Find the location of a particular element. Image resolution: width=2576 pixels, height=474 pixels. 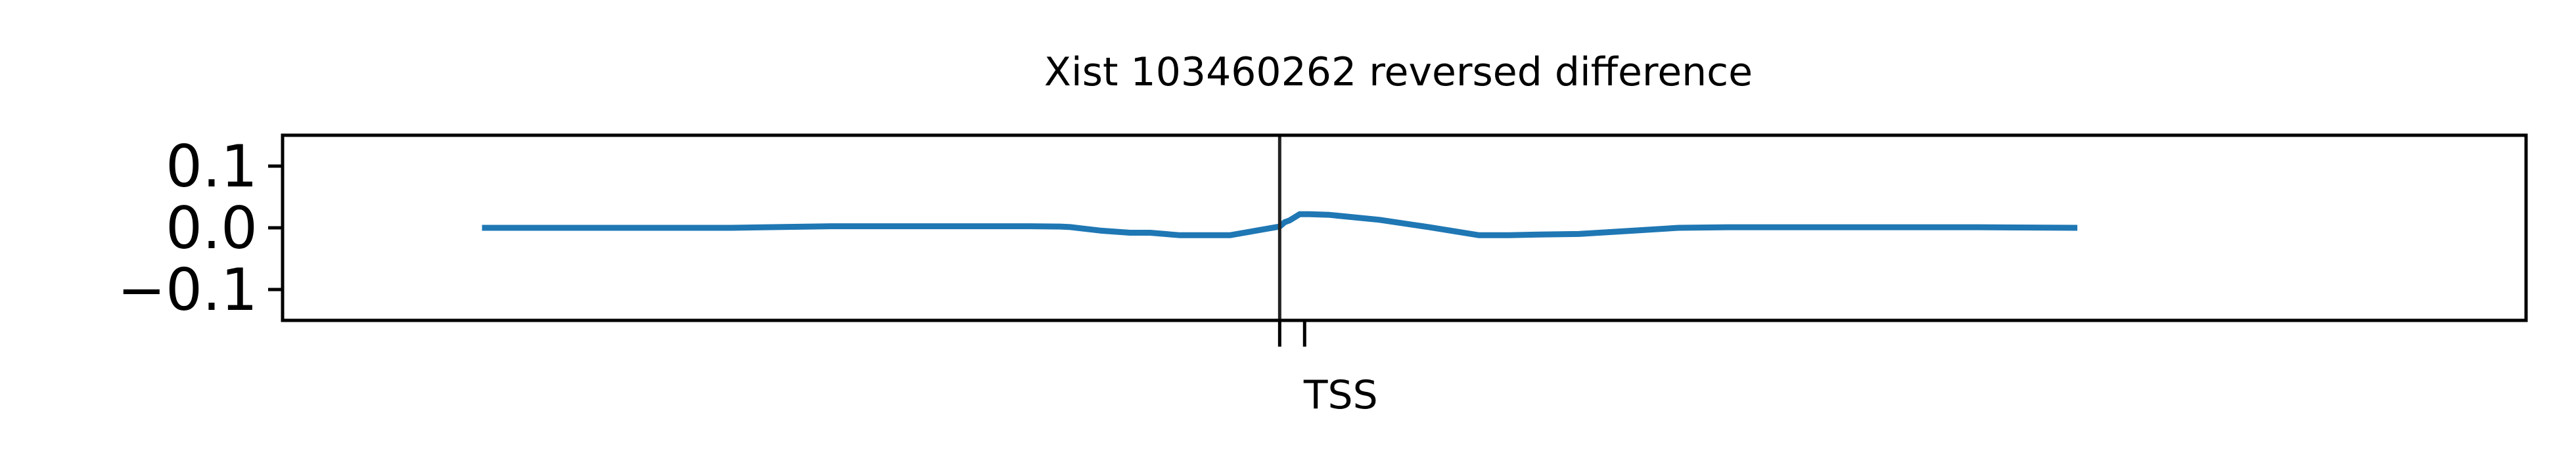

x-tick-label: TSS is located at coordinates (1340, 395).